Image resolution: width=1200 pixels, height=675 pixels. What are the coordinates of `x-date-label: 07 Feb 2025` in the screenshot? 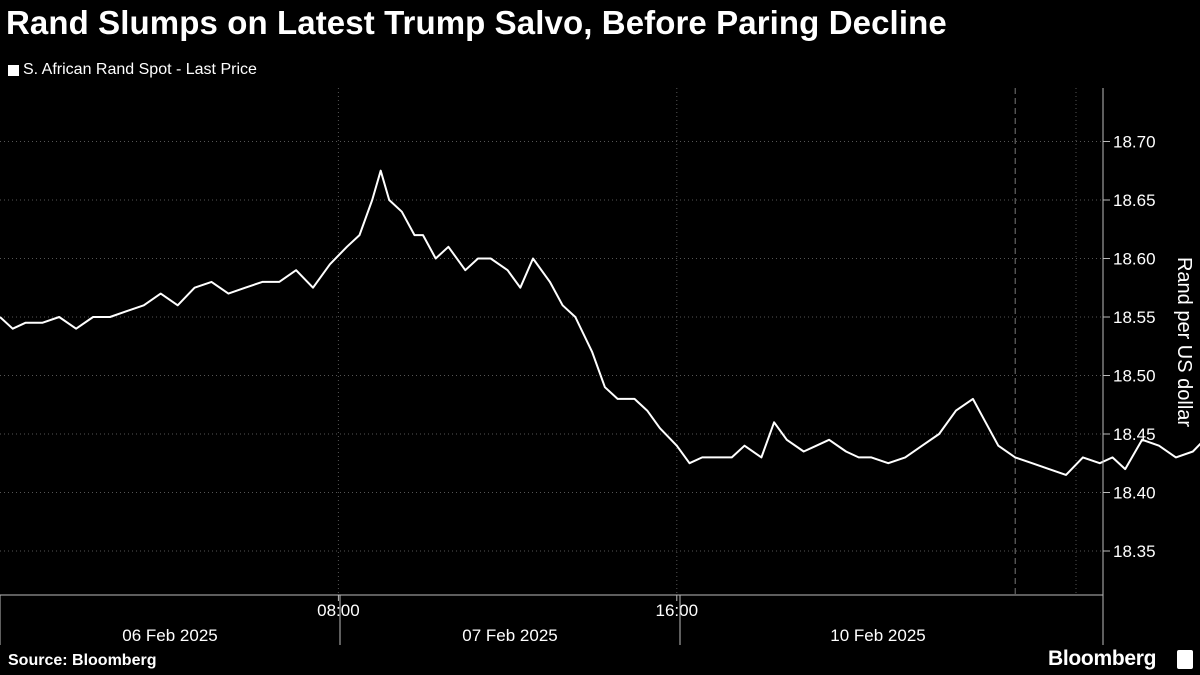 It's located at (509, 635).